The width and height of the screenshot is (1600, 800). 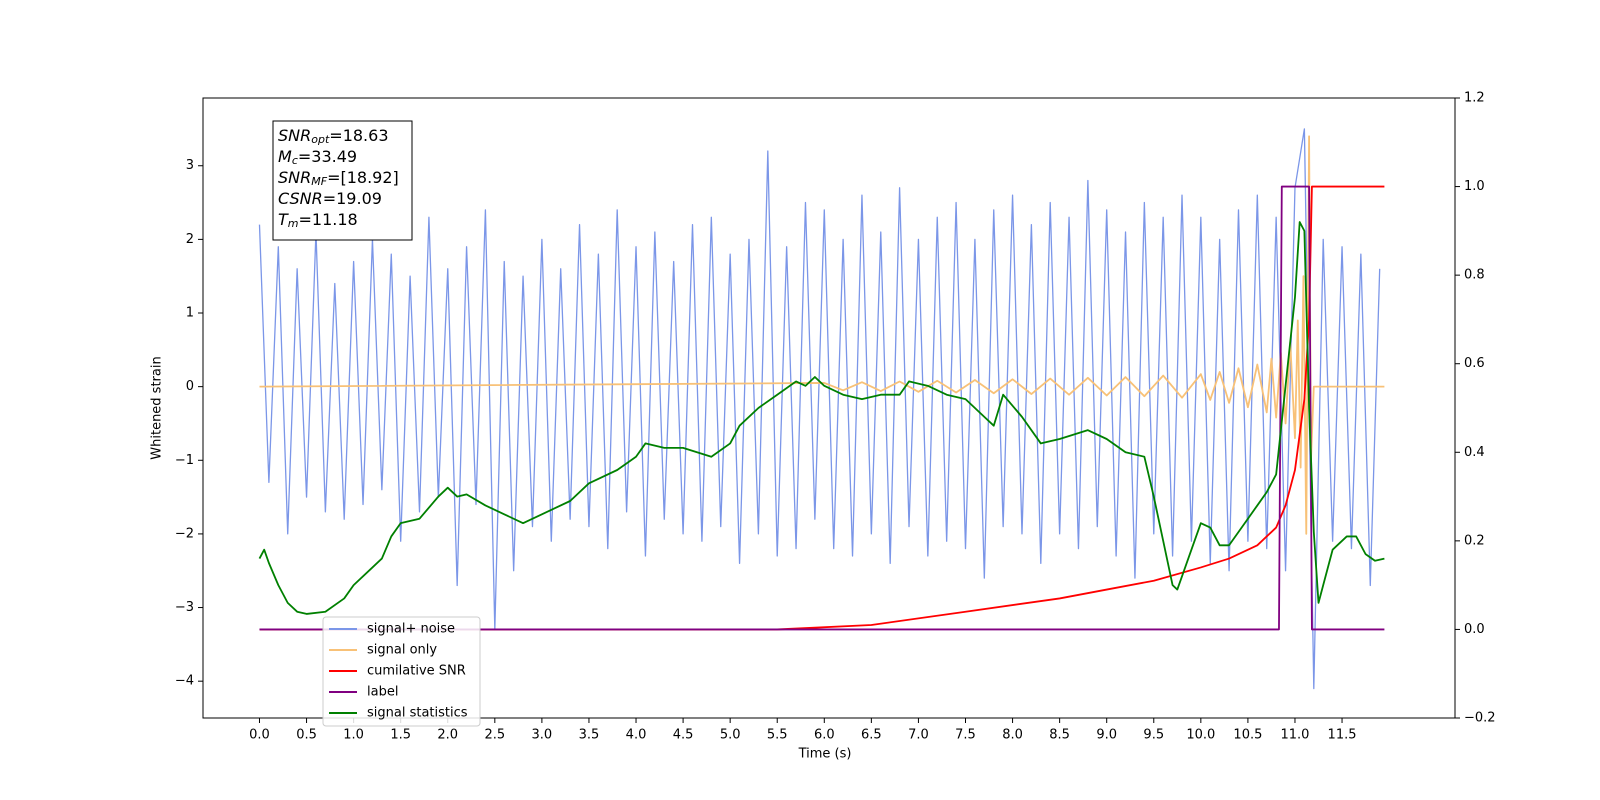 What do you see at coordinates (402, 650) in the screenshot?
I see `legend-label: signal only` at bounding box center [402, 650].